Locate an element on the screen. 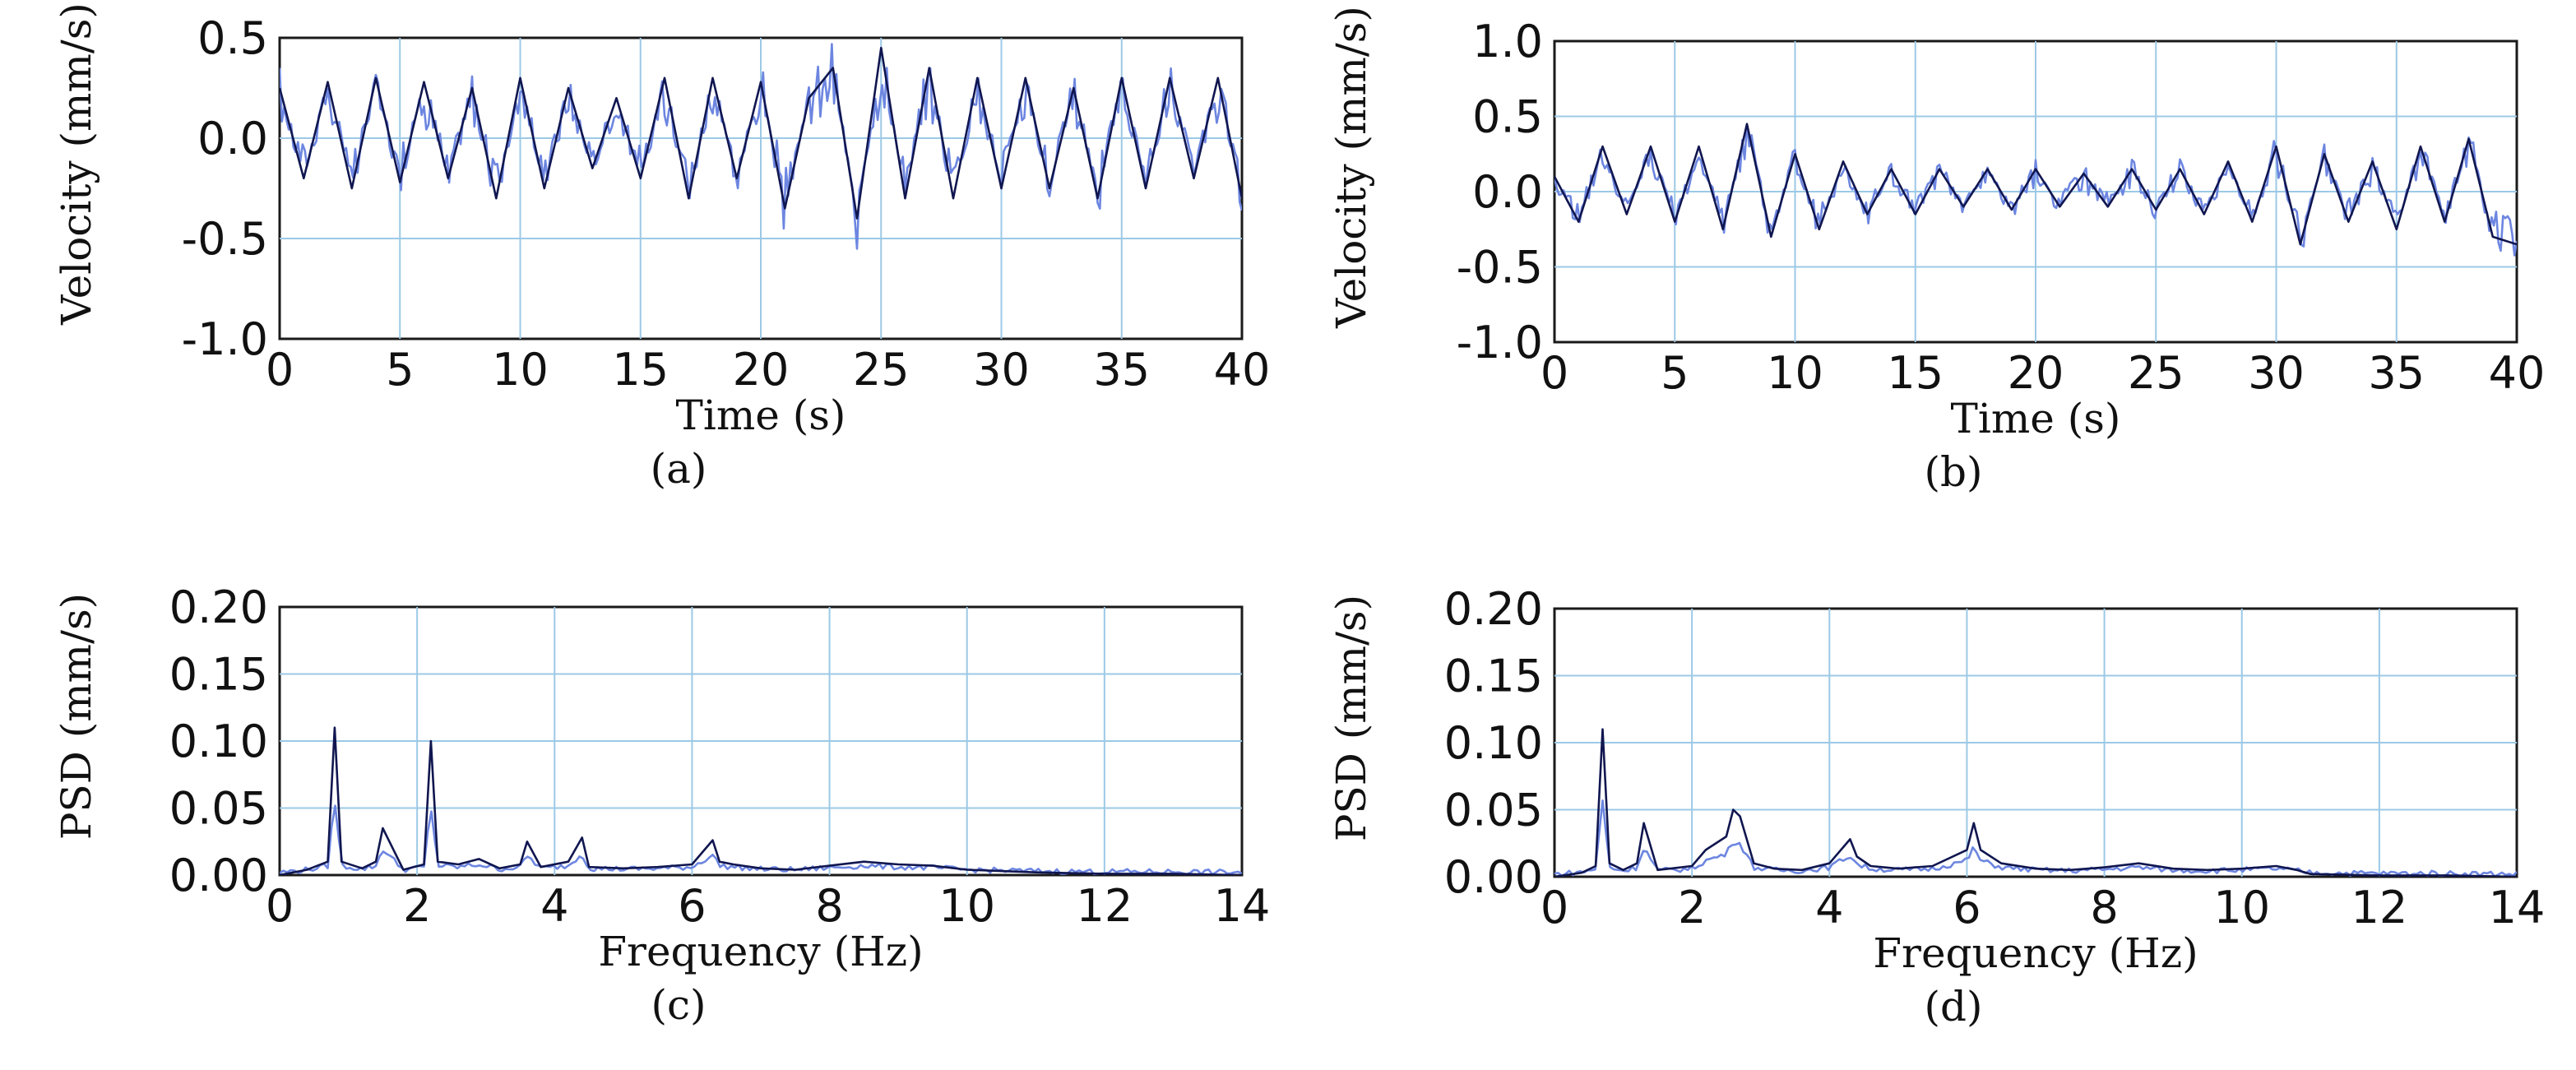 The height and width of the screenshot is (1070, 2576). panel-caption: (b) is located at coordinates (1953, 472).